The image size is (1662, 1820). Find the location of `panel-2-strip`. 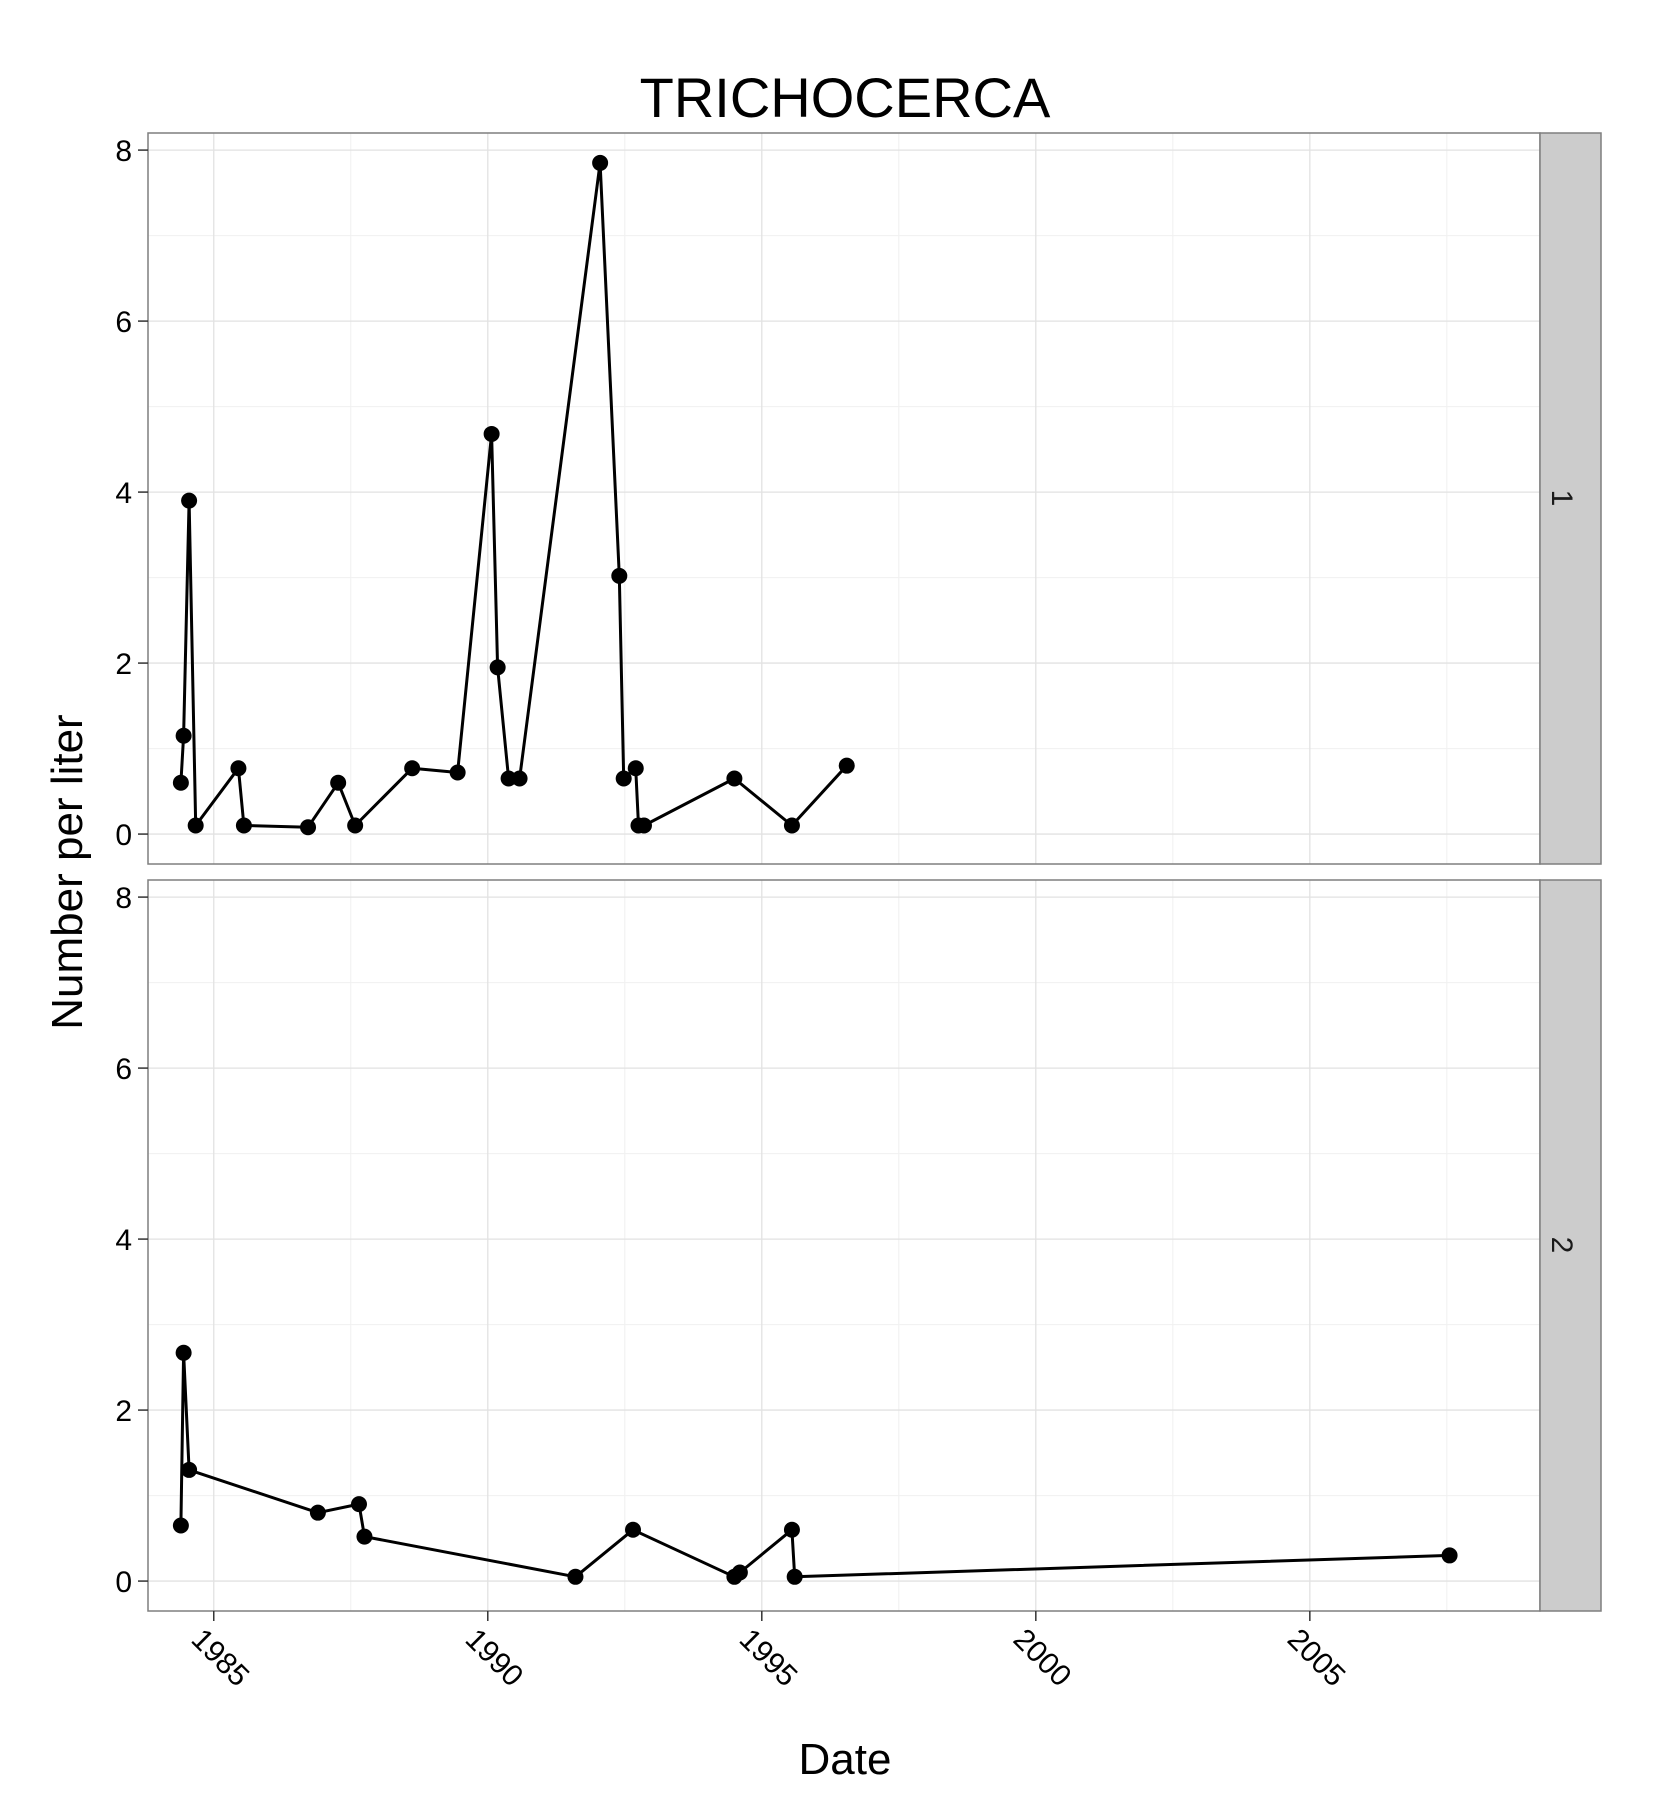

panel-2-strip is located at coordinates (1570, 1245).